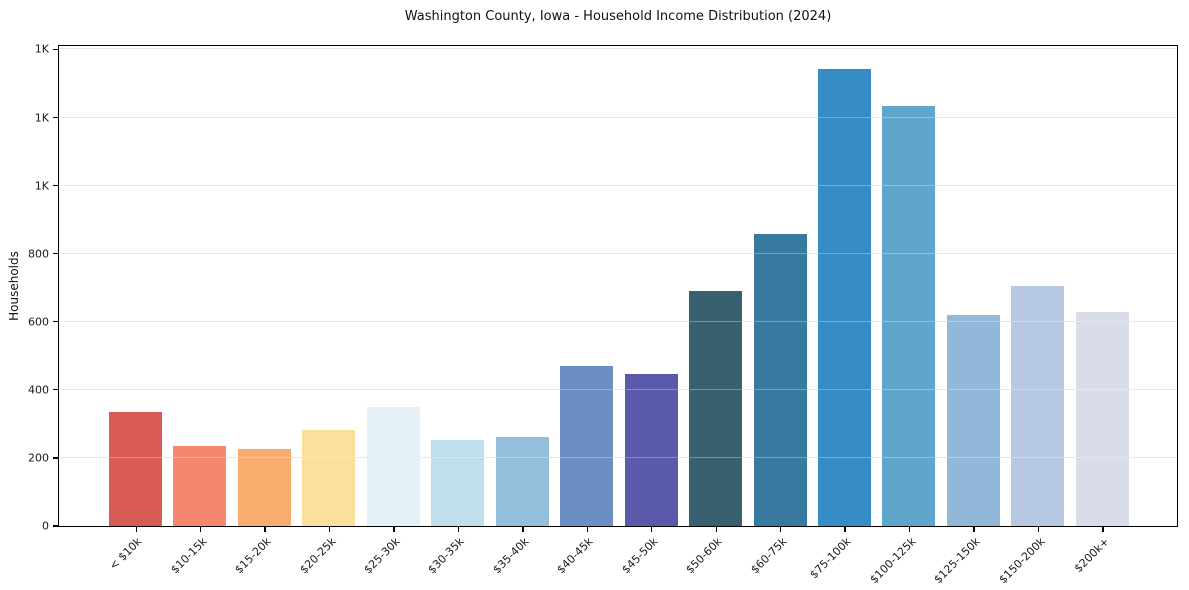 The image size is (1189, 590). I want to click on bar-slot: $40-45k, so click(584, 311).